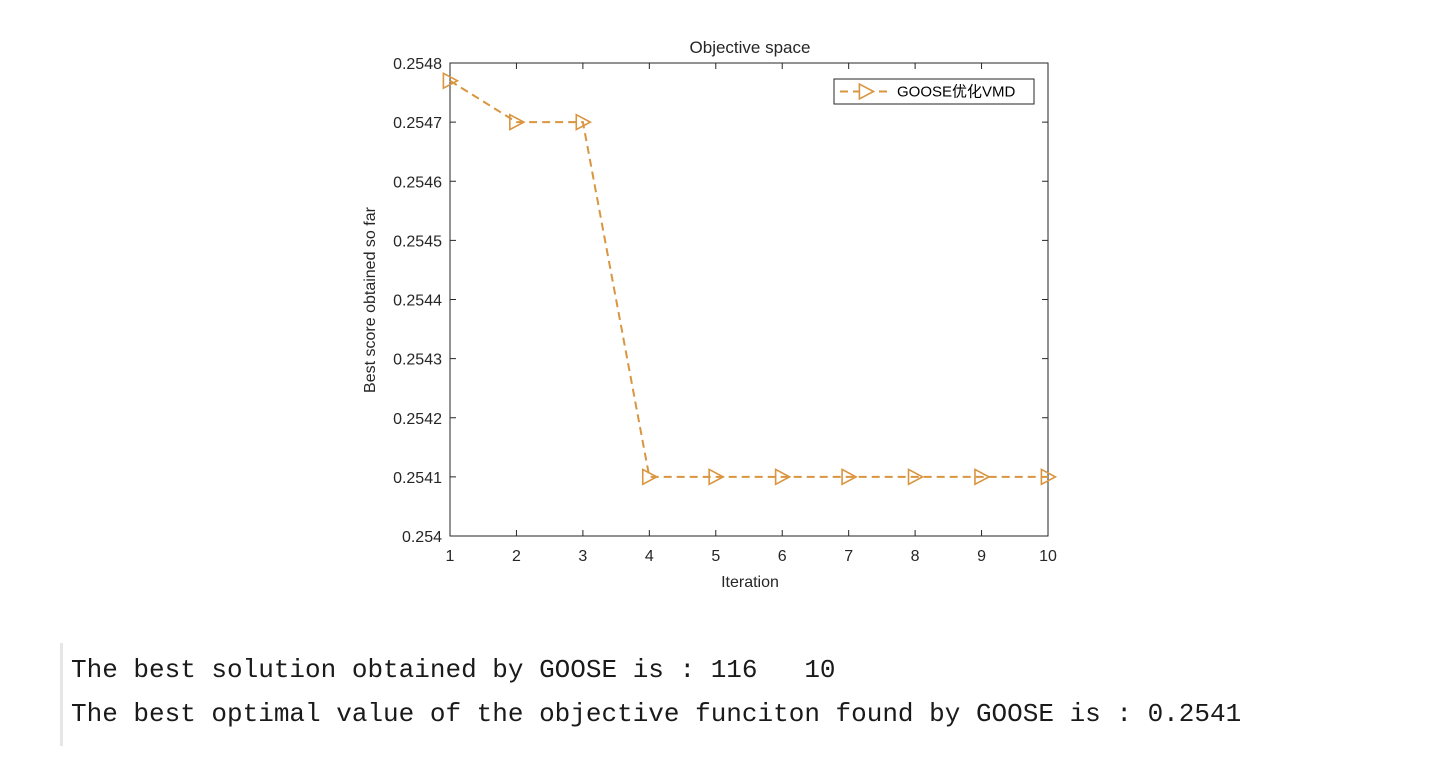 This screenshot has width=1452, height=764. I want to click on x-tick-label: 6, so click(782, 556).